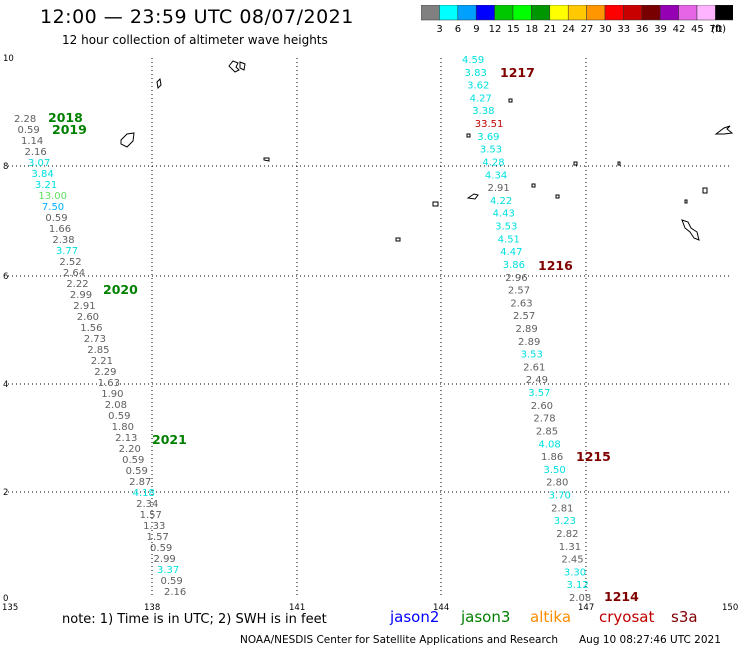  Describe the element at coordinates (519, 291) in the screenshot. I see `wave-height-value: 2.57` at that location.